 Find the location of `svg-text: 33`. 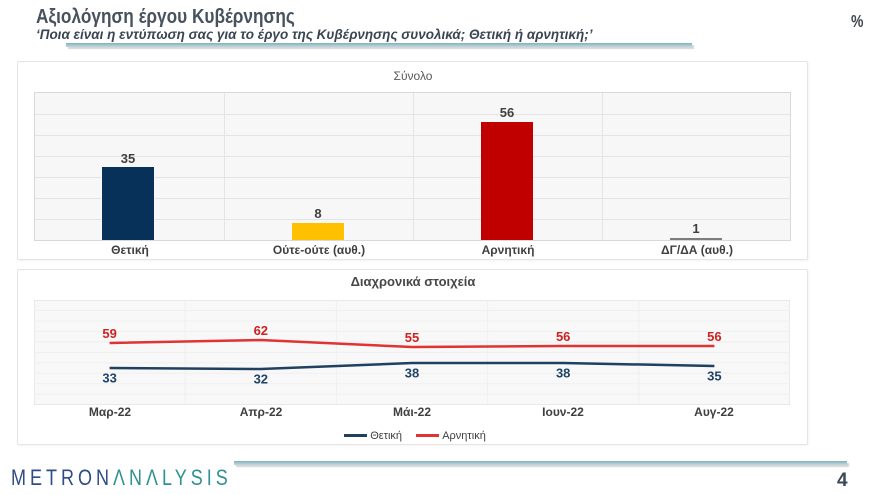

svg-text: 33 is located at coordinates (109, 378).